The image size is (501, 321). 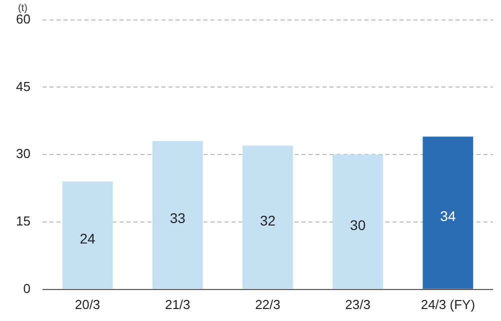 What do you see at coordinates (357, 304) in the screenshot?
I see `x-tick-label: 23/3` at bounding box center [357, 304].